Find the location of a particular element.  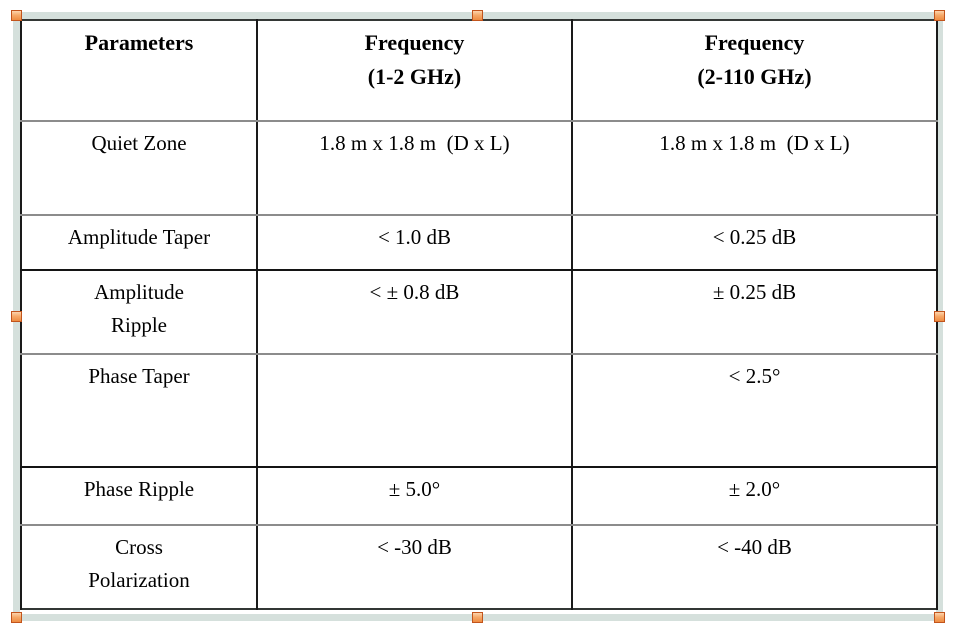

table-row: Amplitude Taper < 1.0 dB < 0.25 dB is located at coordinates (479, 242).